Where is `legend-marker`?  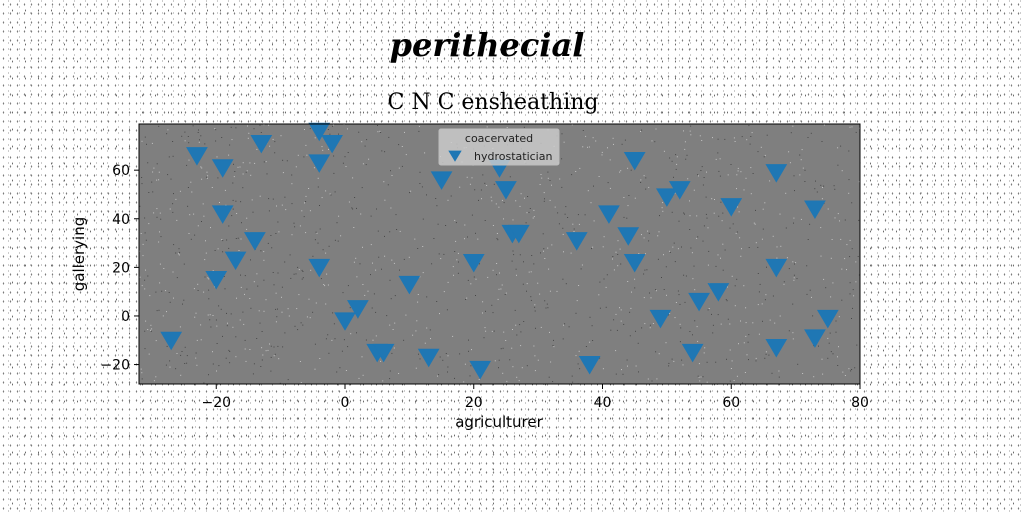
legend-marker is located at coordinates (455, 156).